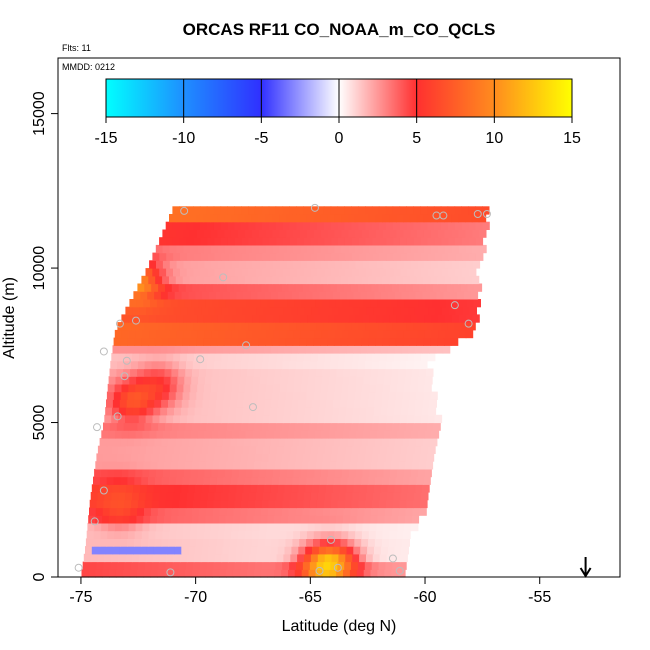 The height and width of the screenshot is (650, 650). Describe the element at coordinates (80, 597) in the screenshot. I see `x-tick-label: -75` at that location.